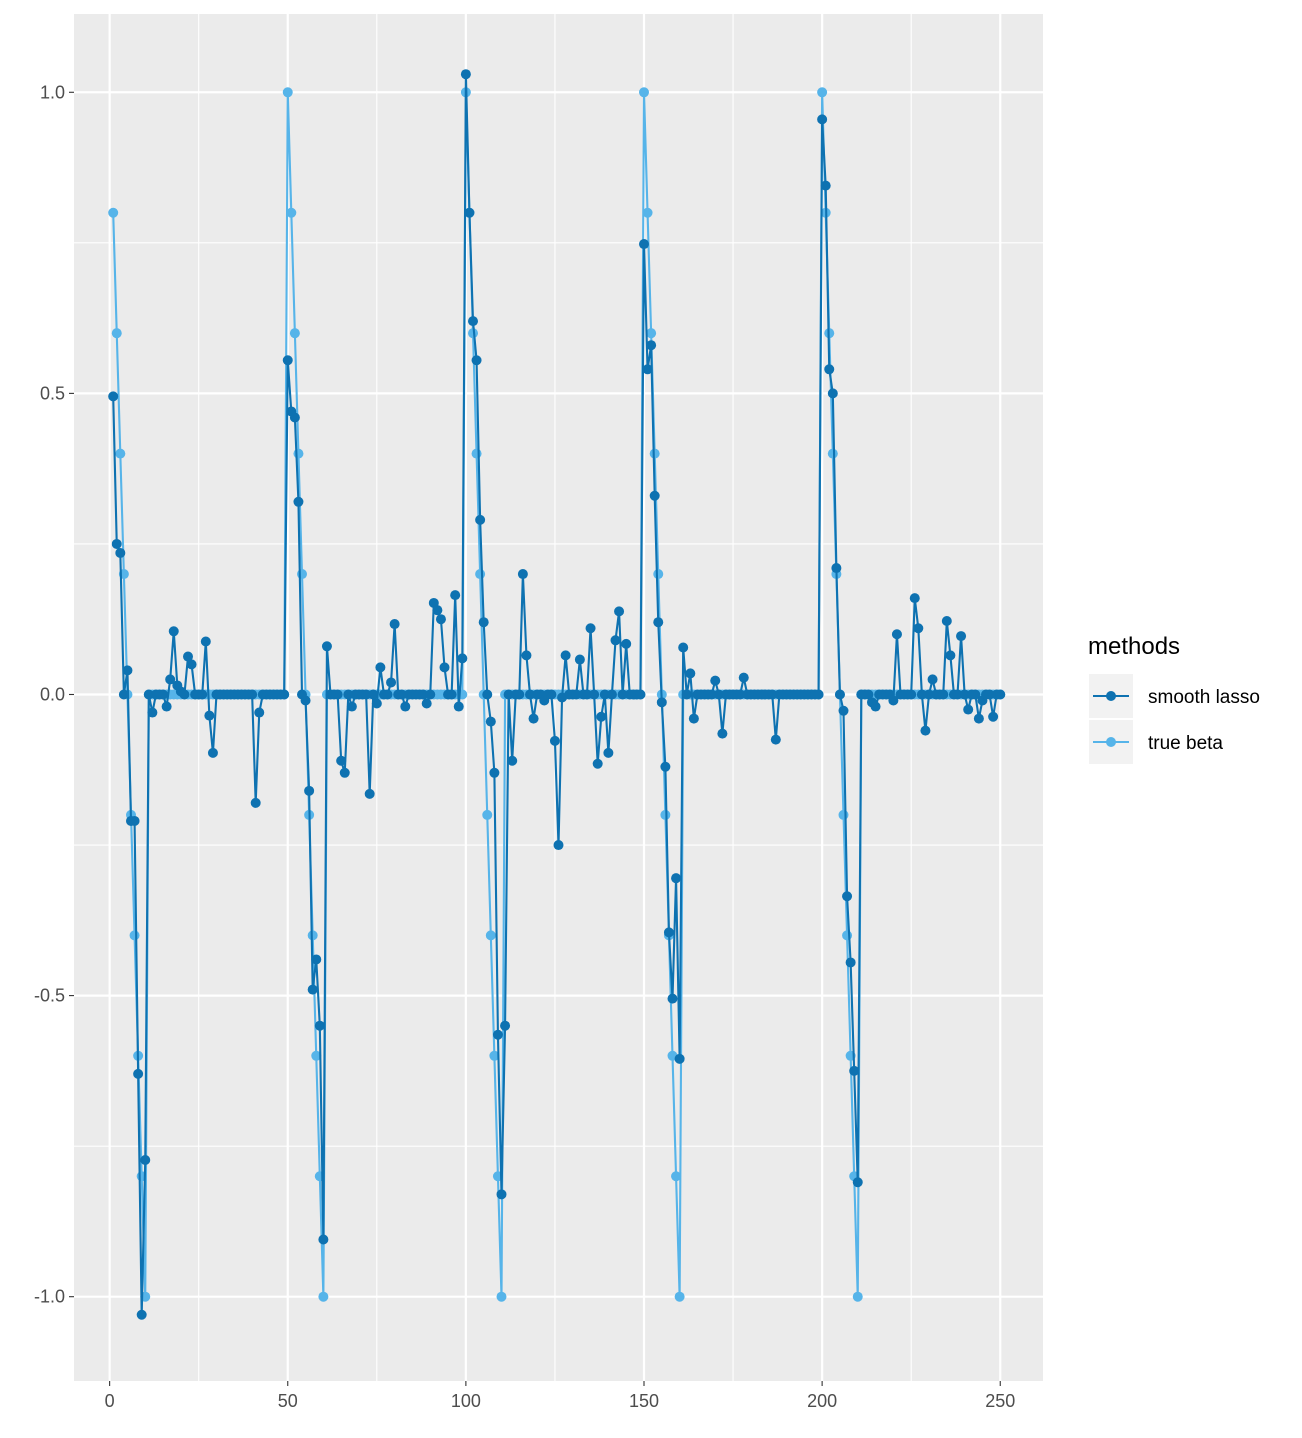 The height and width of the screenshot is (1438, 1302). Describe the element at coordinates (110, 1401) in the screenshot. I see `x-tick-label: 0` at that location.